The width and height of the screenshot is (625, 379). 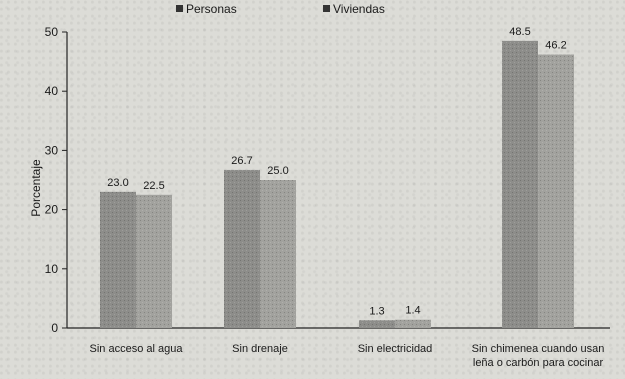 I want to click on y-tick-label: 0, so click(x=54, y=328).